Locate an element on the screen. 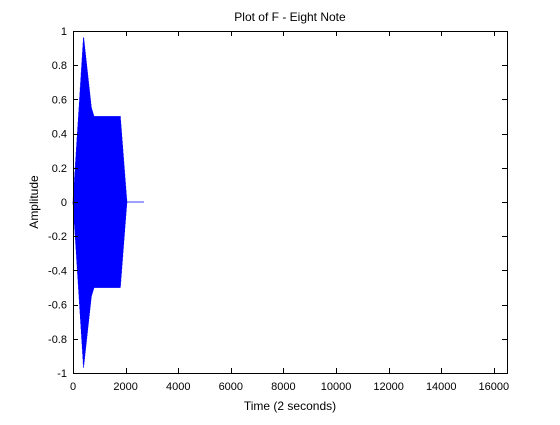 The height and width of the screenshot is (425, 560). y-tick-label: 0.6 is located at coordinates (59, 100).